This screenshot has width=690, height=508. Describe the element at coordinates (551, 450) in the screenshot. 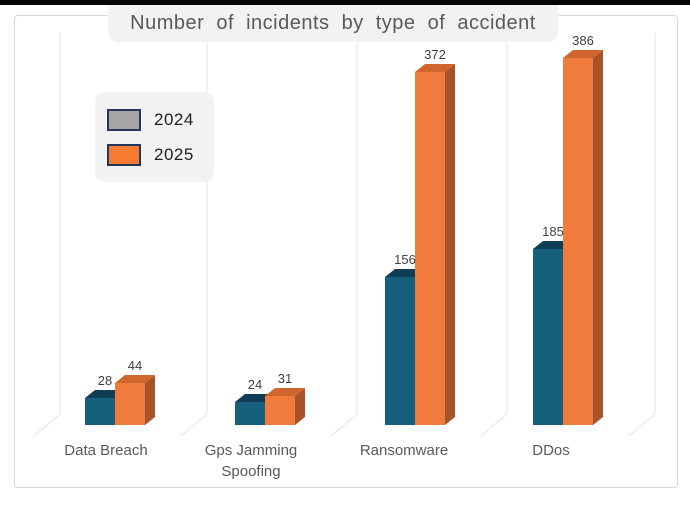

I see `category-label: DDos` at that location.